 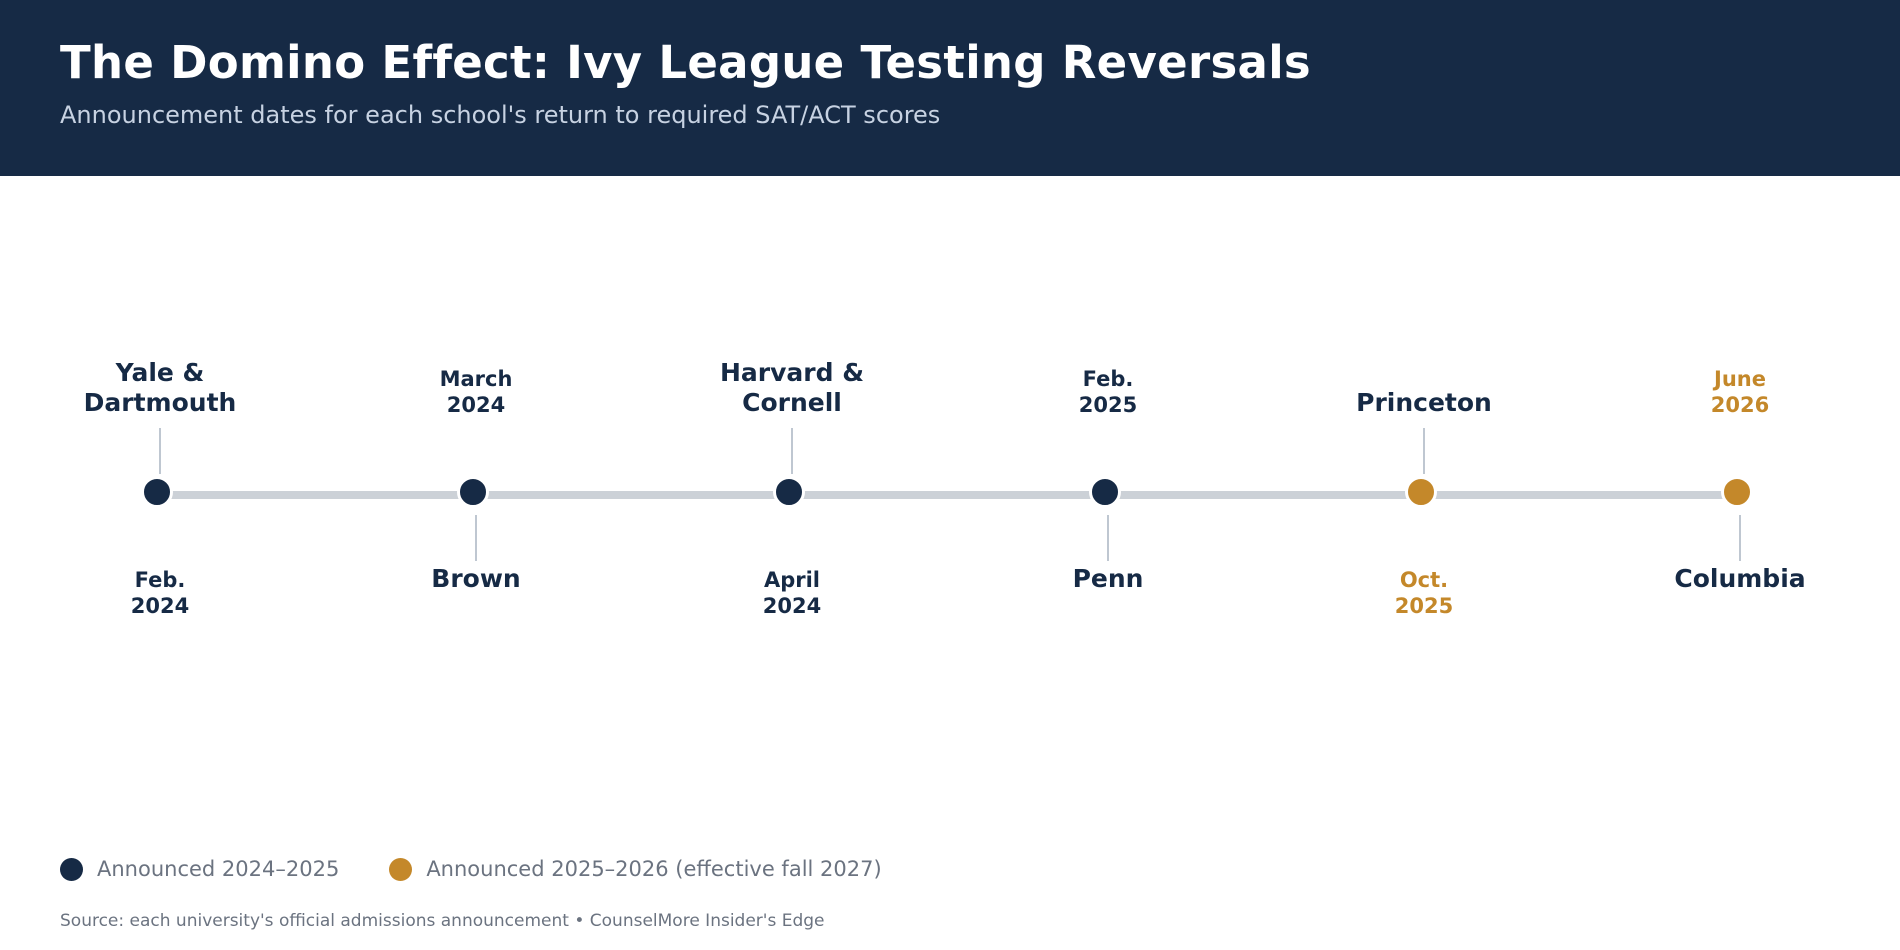 What do you see at coordinates (160, 387) in the screenshot?
I see `event-school-label: Yale & Dartmouth` at bounding box center [160, 387].